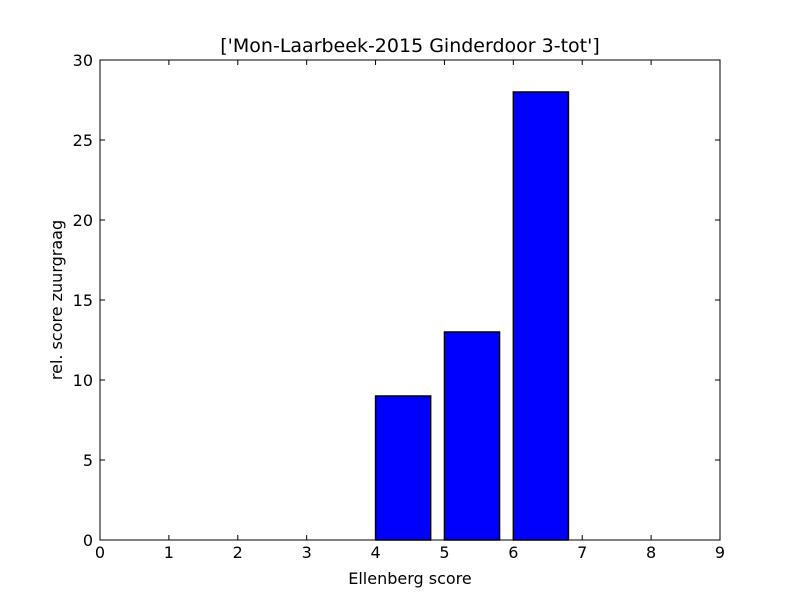 The height and width of the screenshot is (600, 800). I want to click on x-tick-label: 3, so click(307, 552).